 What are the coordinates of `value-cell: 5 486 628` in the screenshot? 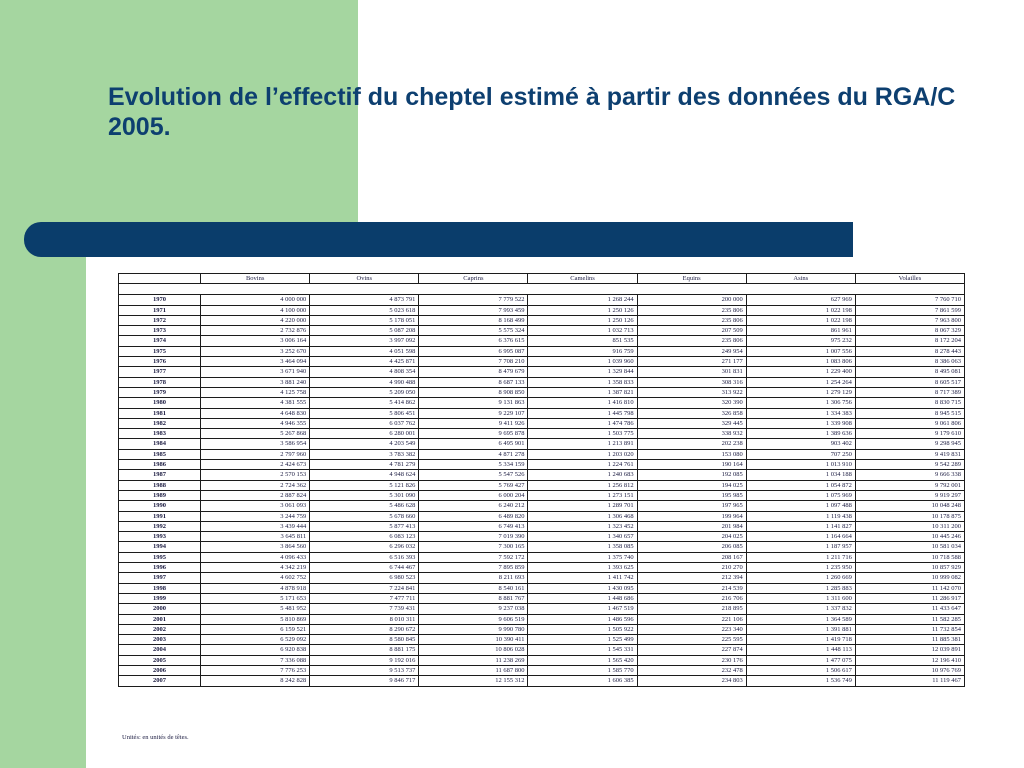 It's located at (364, 506).